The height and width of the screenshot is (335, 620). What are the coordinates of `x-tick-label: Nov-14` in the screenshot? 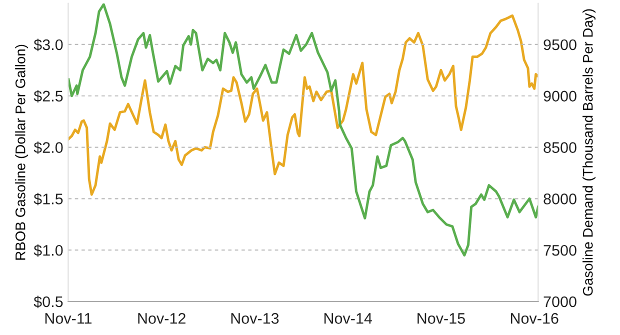 It's located at (348, 318).